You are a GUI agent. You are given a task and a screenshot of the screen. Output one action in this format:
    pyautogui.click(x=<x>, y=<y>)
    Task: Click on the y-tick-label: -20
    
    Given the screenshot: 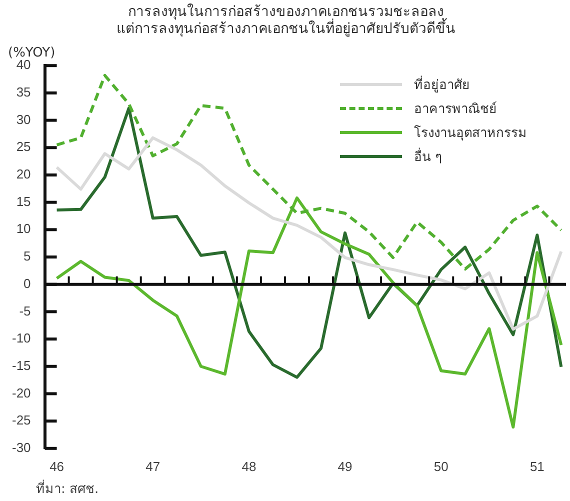 What is the action you would take?
    pyautogui.click(x=21, y=392)
    